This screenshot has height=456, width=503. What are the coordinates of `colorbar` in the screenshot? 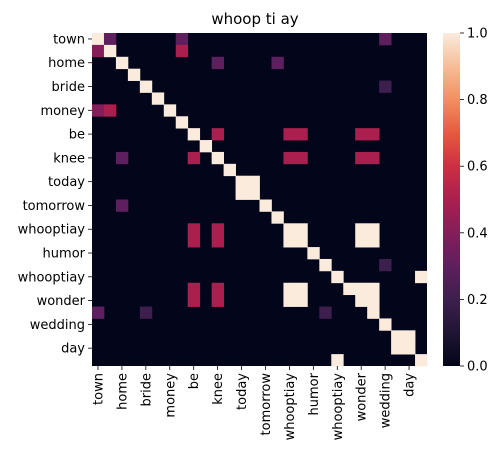 It's located at (451, 199).